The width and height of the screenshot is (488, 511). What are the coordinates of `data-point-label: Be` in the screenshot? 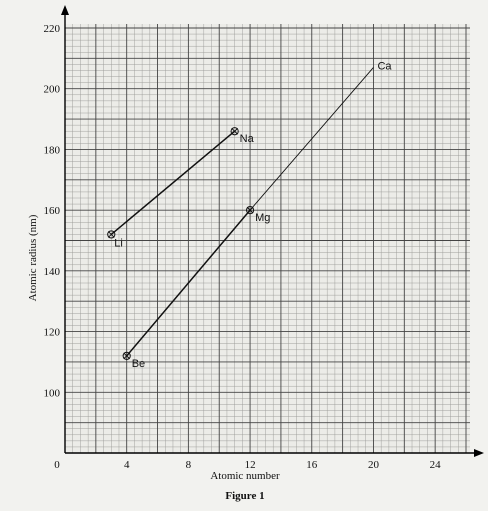 It's located at (138, 364).